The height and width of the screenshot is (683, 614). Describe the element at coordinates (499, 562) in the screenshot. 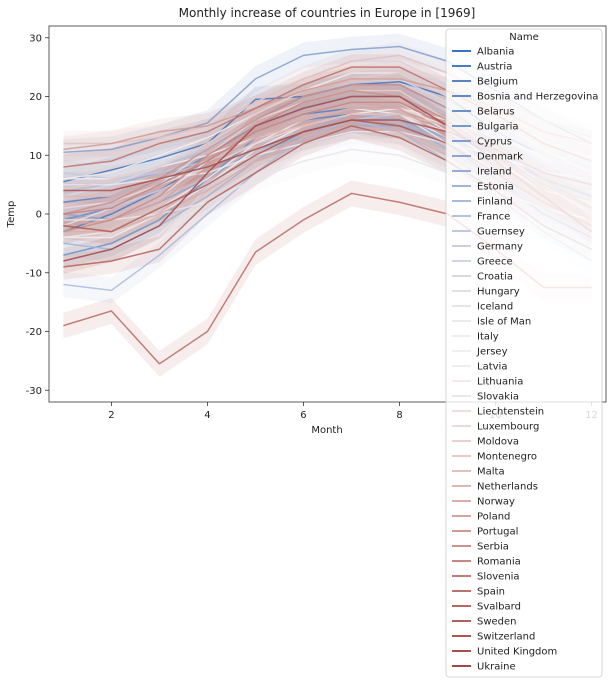

I see `legend-label-romania: Romania` at that location.